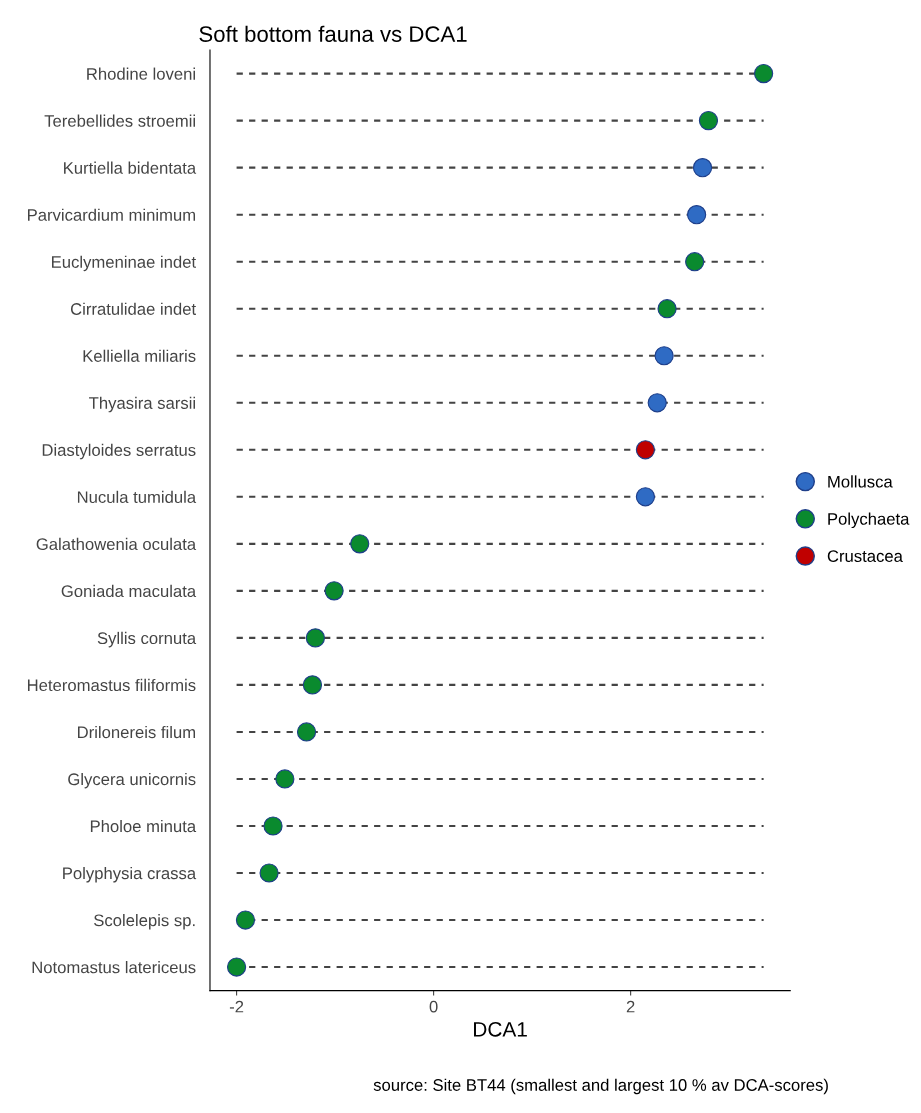 This screenshot has height=1113, width=921. I want to click on y-tick-label: Scolelepis sp., so click(144, 921).